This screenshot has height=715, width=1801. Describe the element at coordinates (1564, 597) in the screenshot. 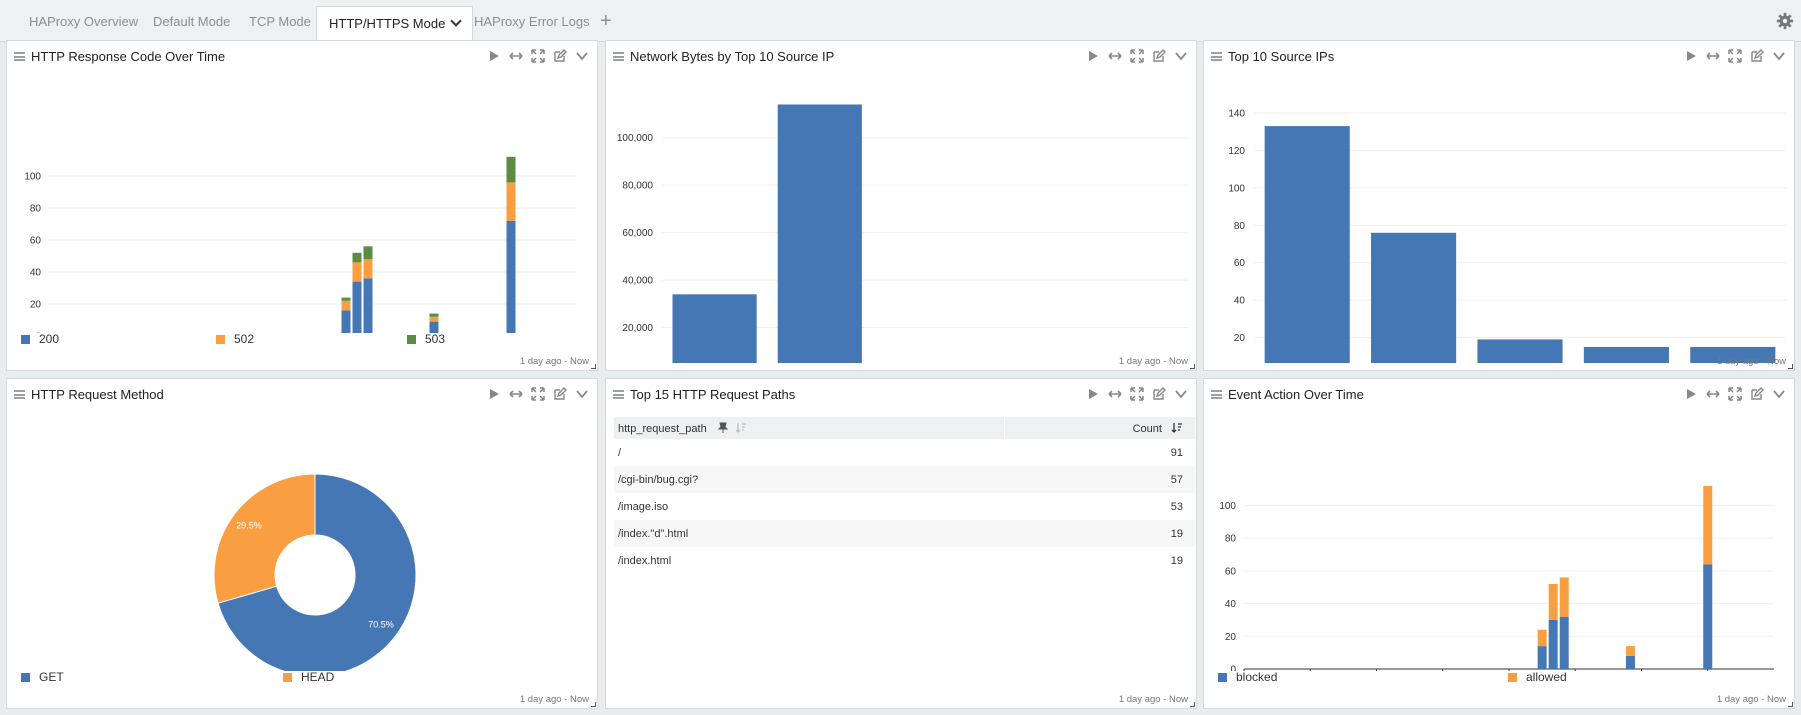

I see `bar-segment-allowed` at that location.